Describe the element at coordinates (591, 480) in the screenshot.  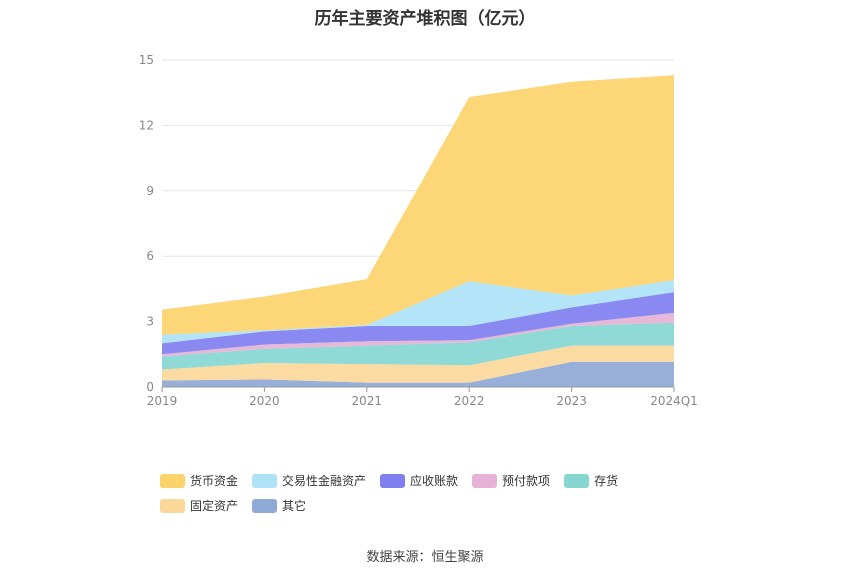
I see `legend-item: 存货` at that location.